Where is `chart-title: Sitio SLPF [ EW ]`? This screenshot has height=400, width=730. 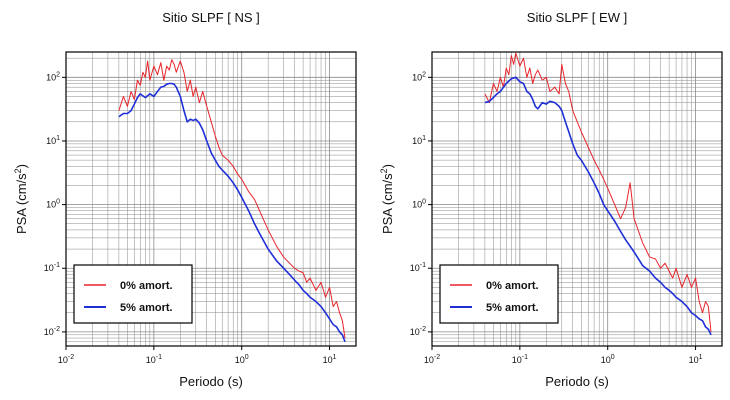
chart-title: Sitio SLPF [ EW ] is located at coordinates (577, 17).